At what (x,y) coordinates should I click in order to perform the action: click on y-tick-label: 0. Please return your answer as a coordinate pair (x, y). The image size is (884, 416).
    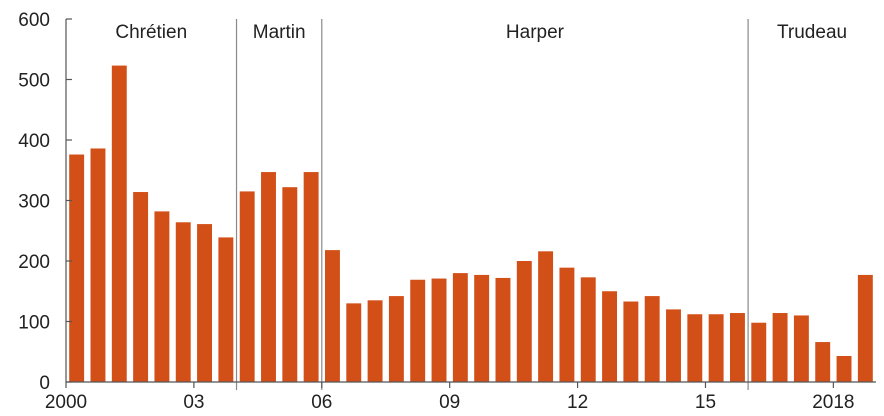
    Looking at the image, I should click on (44, 383).